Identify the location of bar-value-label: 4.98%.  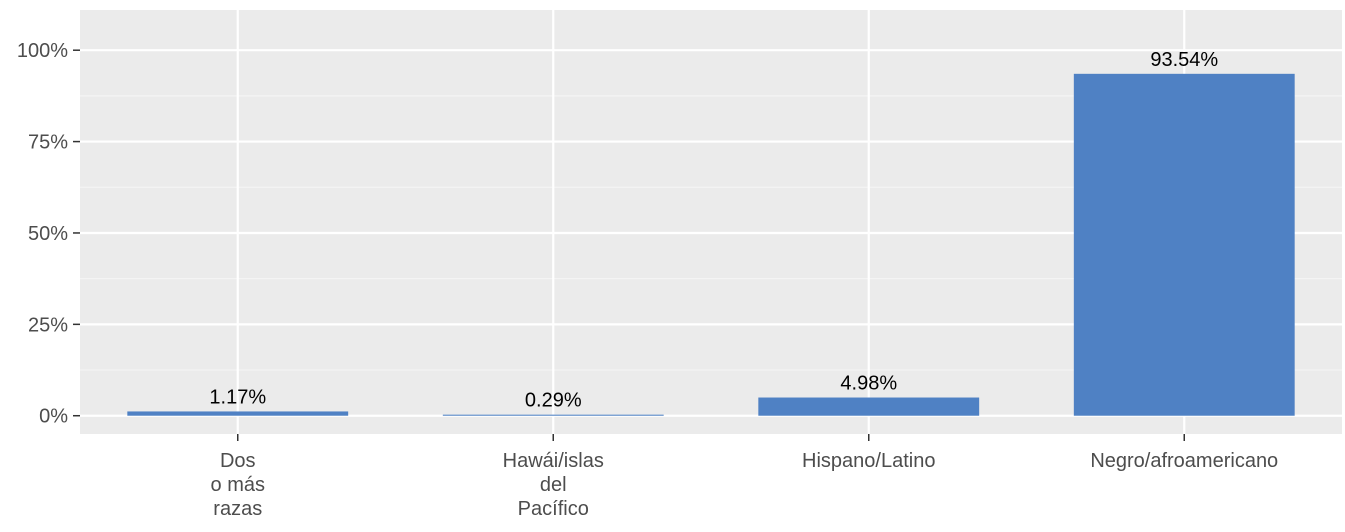
(868, 384).